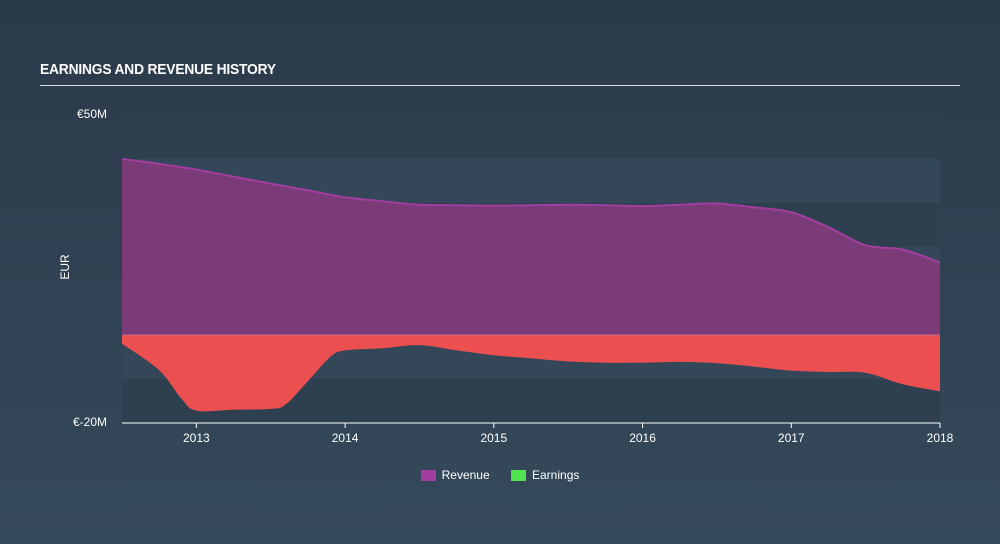 The image size is (1000, 544). Describe the element at coordinates (500, 476) in the screenshot. I see `legend: Revenue Earnings` at that location.